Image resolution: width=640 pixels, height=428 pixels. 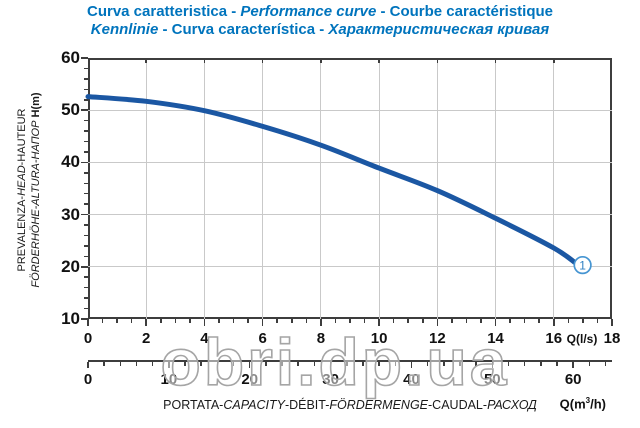 I want to click on y-axis-label-line1: PREVALENZA-HEAD-HAUTEUR, so click(x=22, y=190).